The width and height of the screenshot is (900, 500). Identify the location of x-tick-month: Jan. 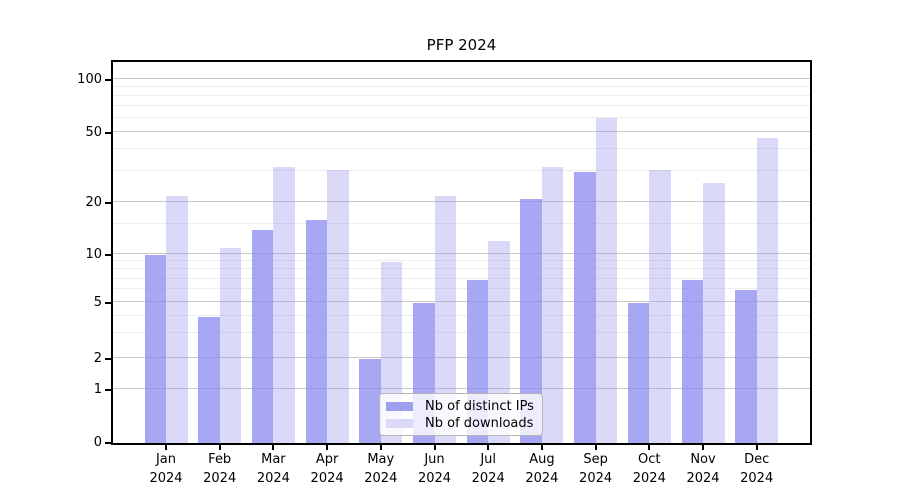
(166, 459).